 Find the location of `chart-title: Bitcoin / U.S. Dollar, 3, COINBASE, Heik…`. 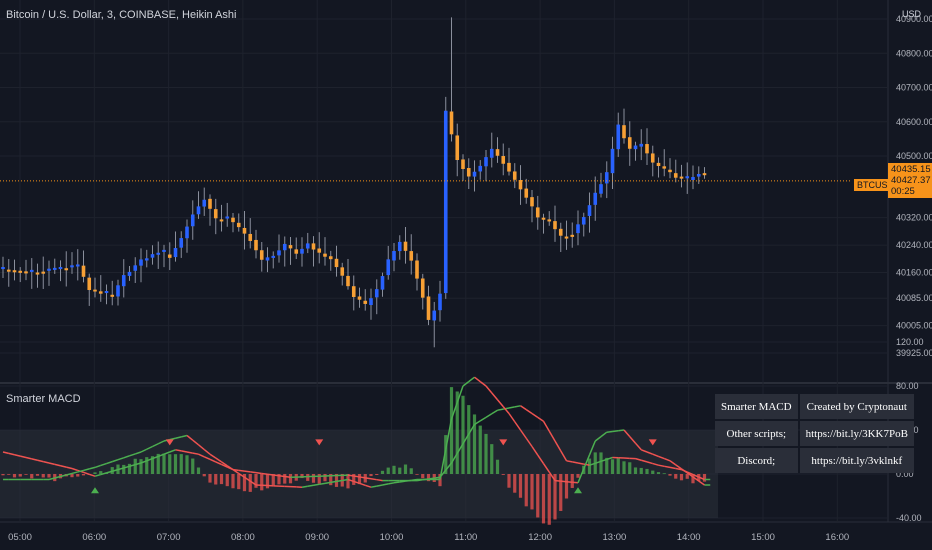

chart-title: Bitcoin / U.S. Dollar, 3, COINBASE, Heik… is located at coordinates (121, 15).